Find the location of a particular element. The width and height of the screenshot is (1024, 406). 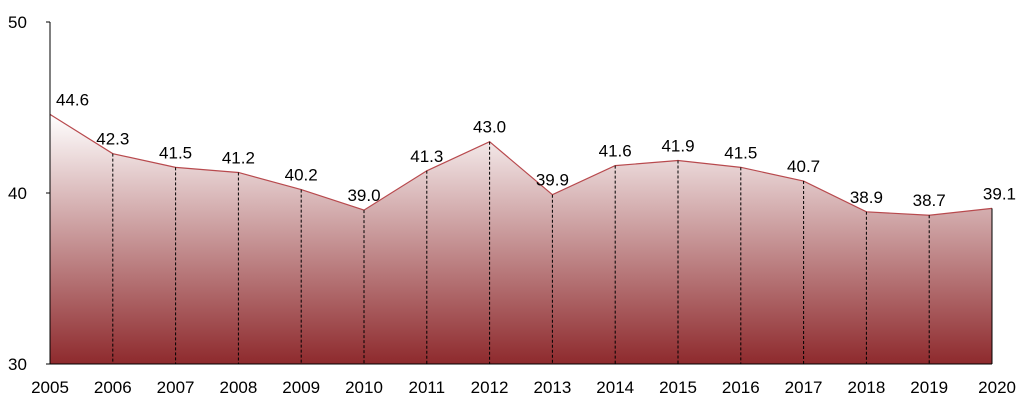

data-label: 38.9 is located at coordinates (866, 197).